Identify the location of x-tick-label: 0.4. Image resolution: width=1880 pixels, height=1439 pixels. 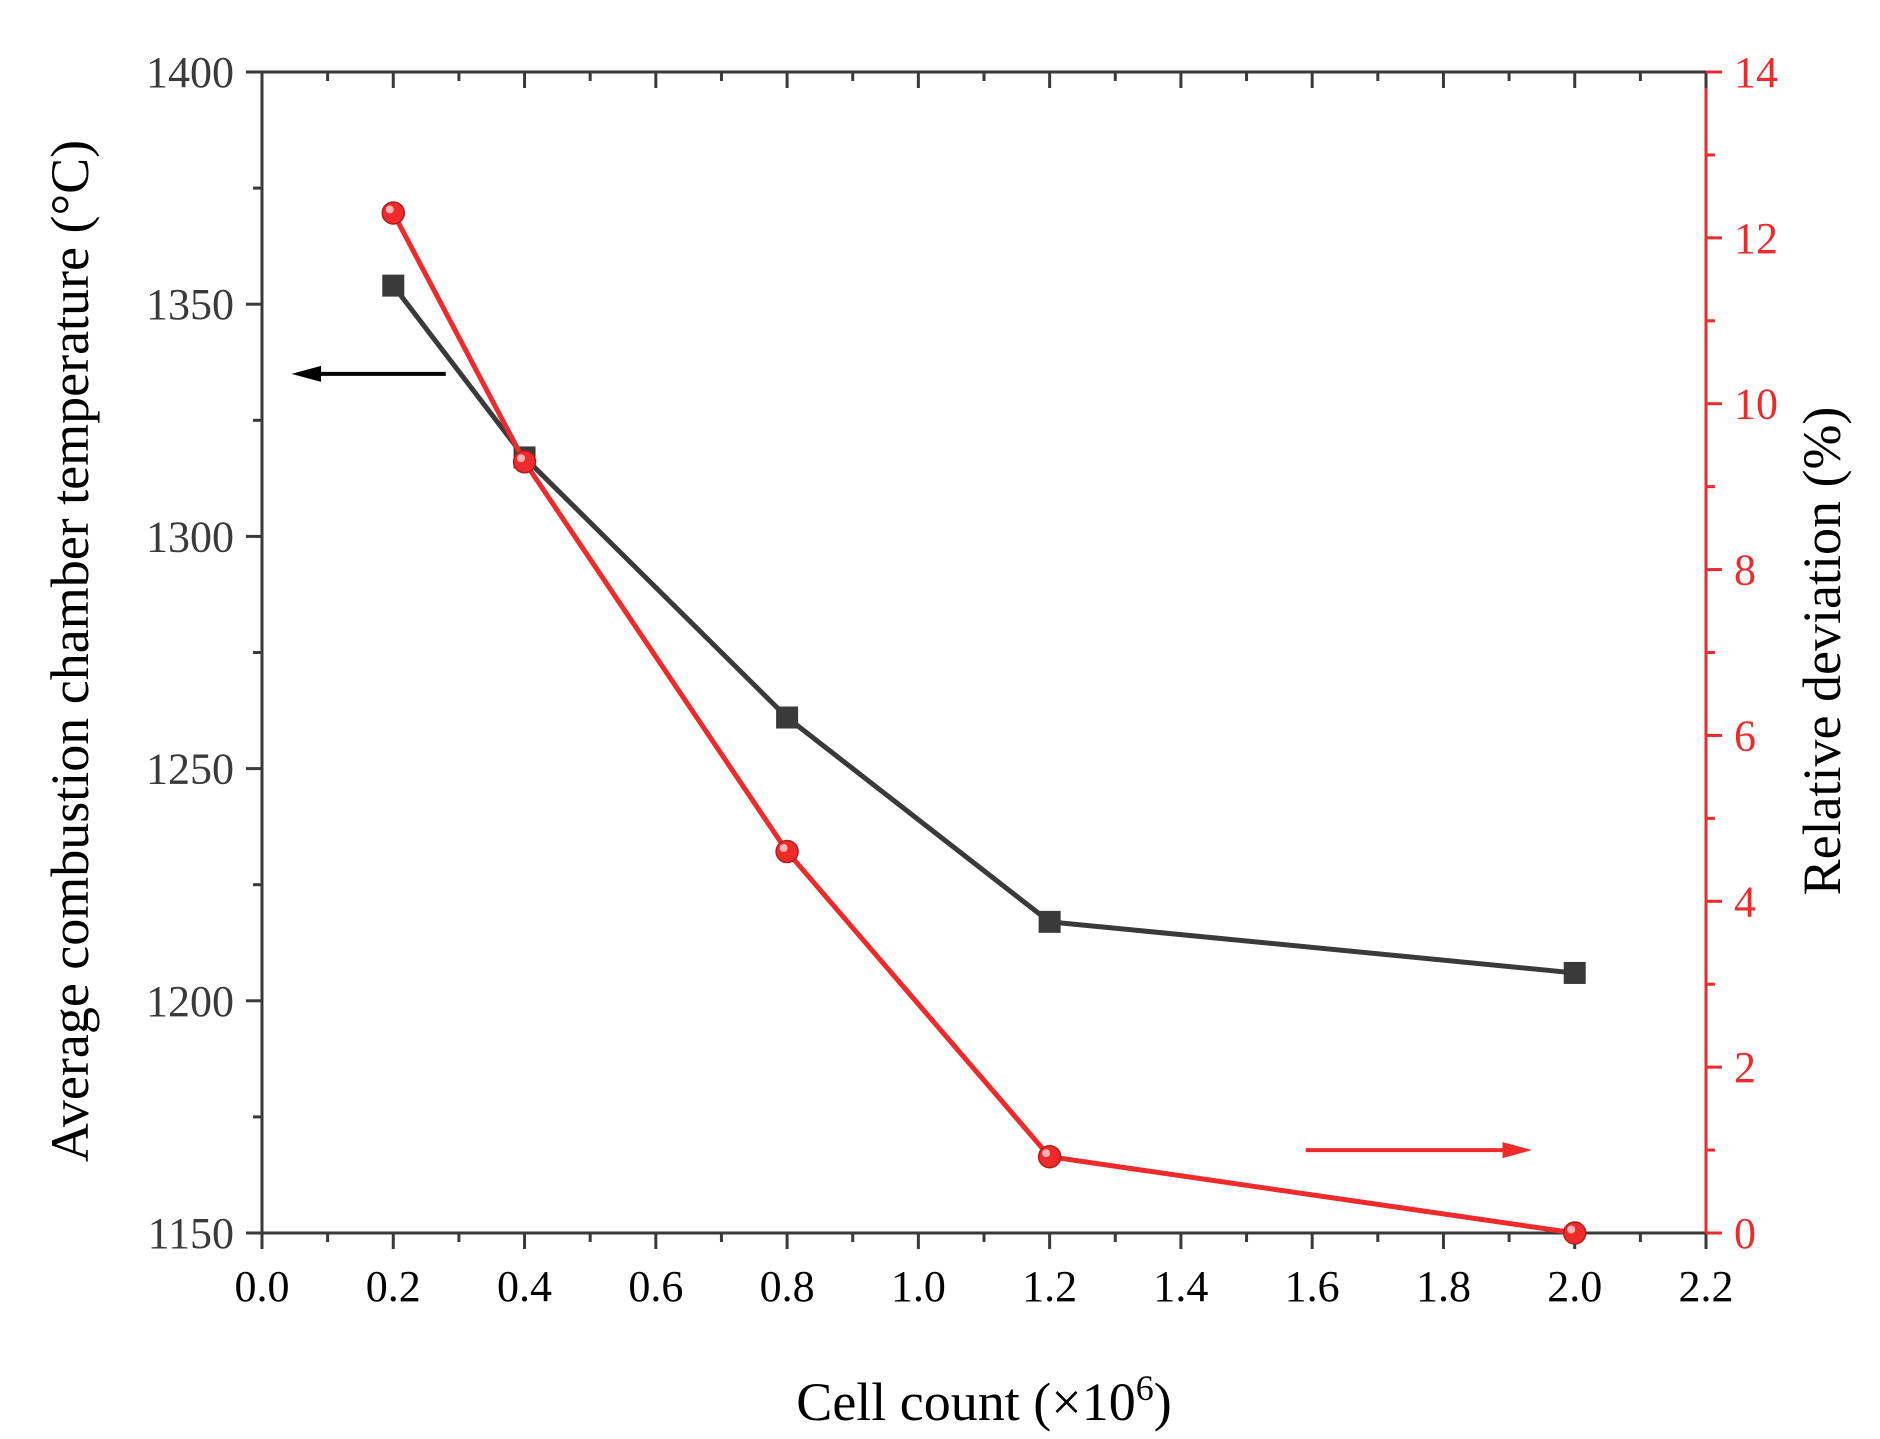
(524, 1286).